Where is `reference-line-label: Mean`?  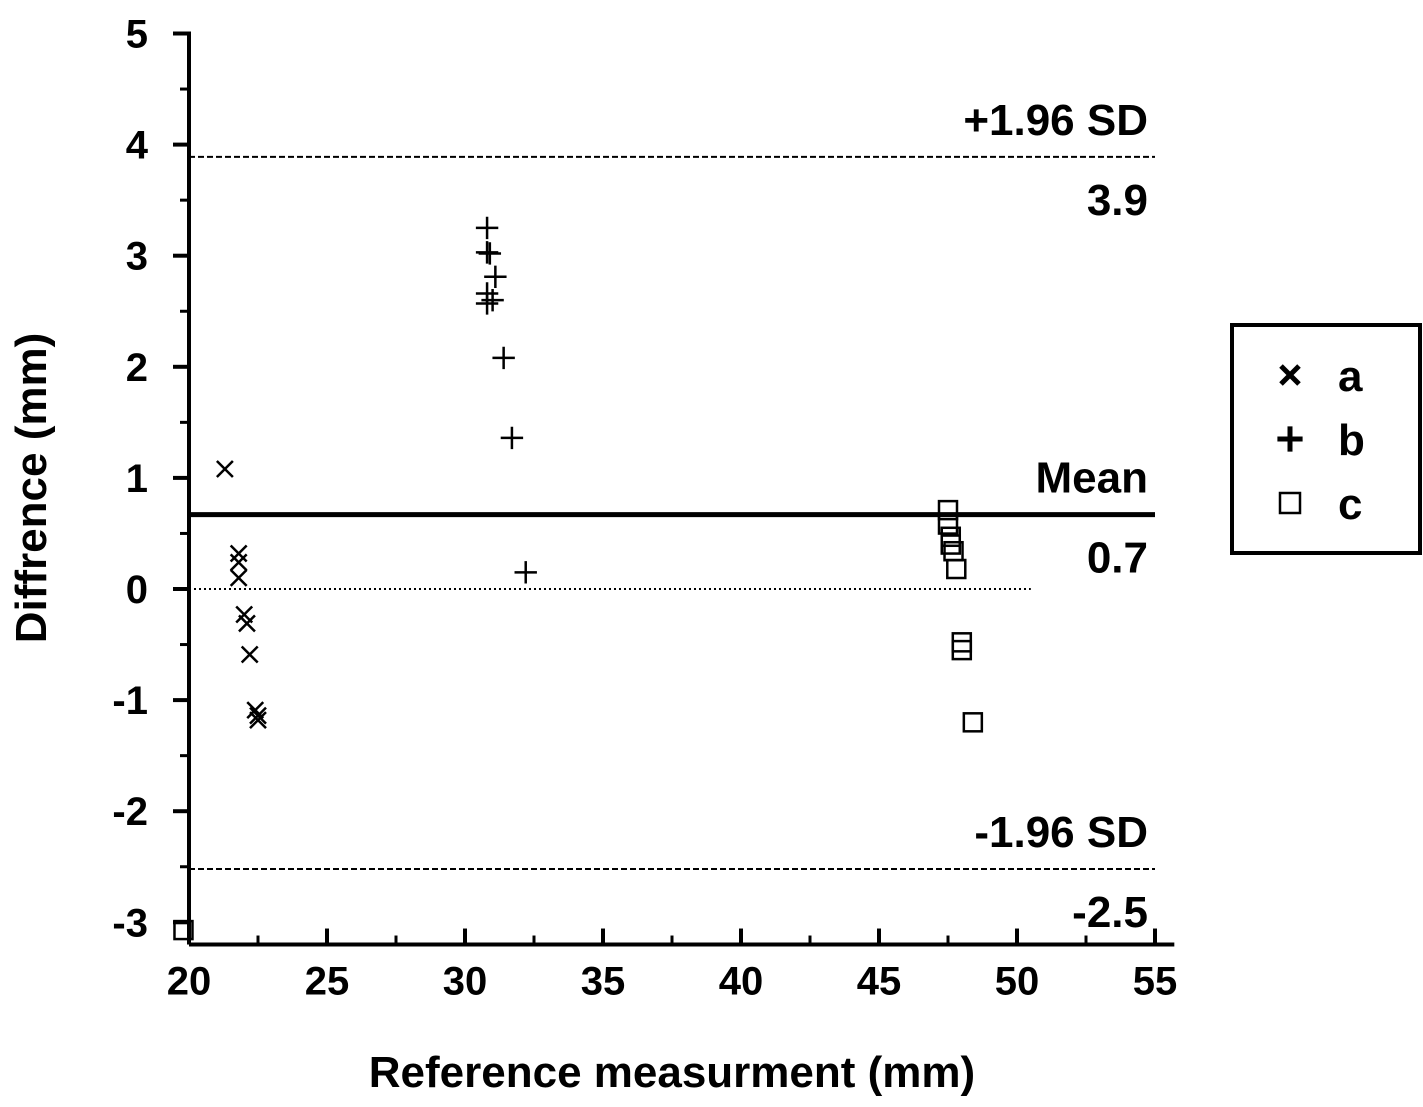
reference-line-label: Mean is located at coordinates (1092, 478).